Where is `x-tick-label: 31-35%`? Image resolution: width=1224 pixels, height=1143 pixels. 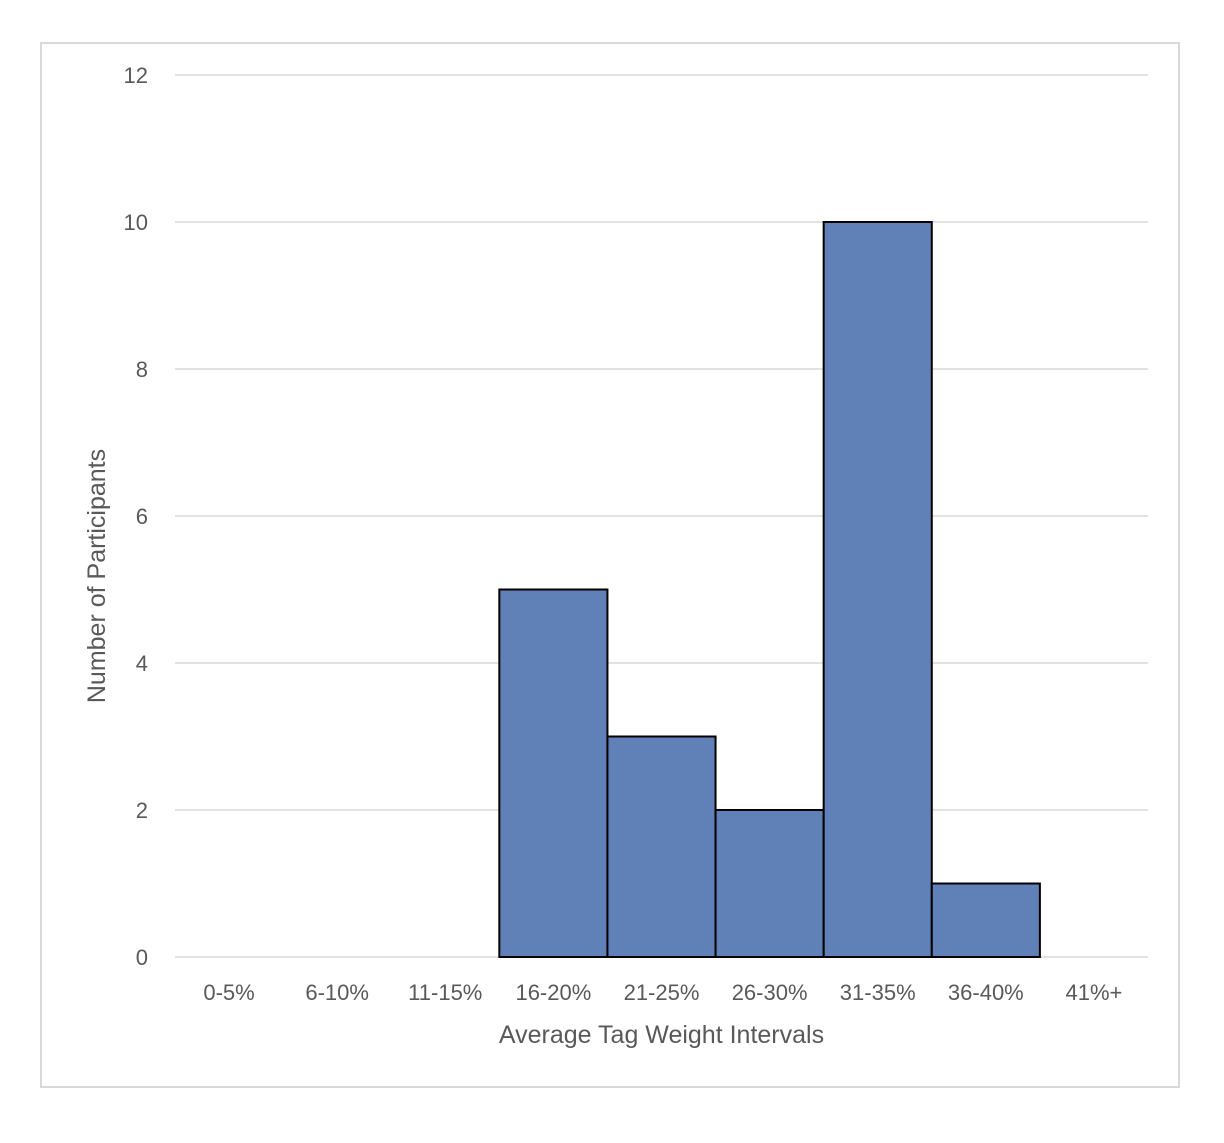
x-tick-label: 31-35% is located at coordinates (878, 992).